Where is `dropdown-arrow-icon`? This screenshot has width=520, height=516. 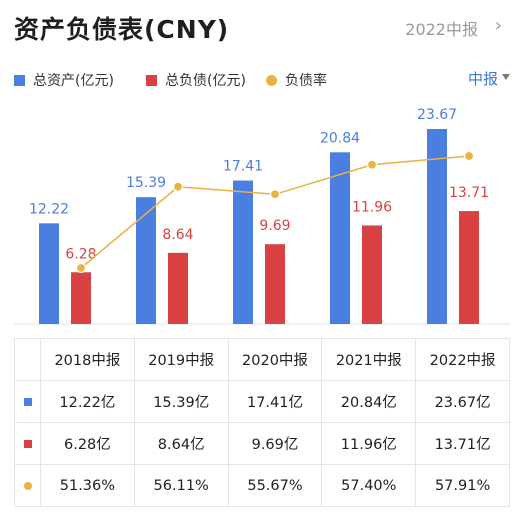
dropdown-arrow-icon is located at coordinates (506, 77).